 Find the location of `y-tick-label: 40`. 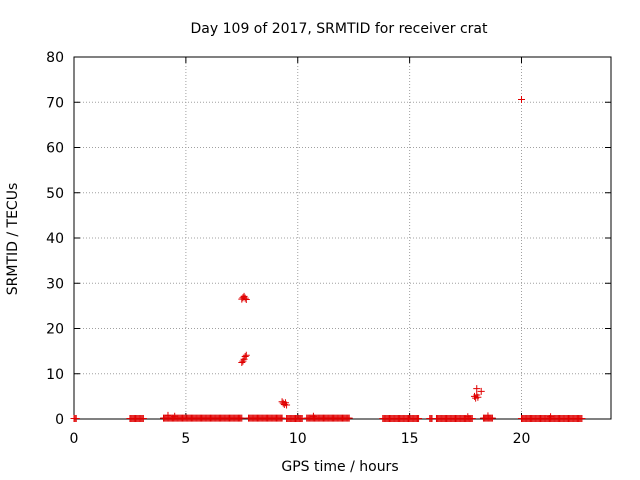

y-tick-label: 40 is located at coordinates (55, 239).